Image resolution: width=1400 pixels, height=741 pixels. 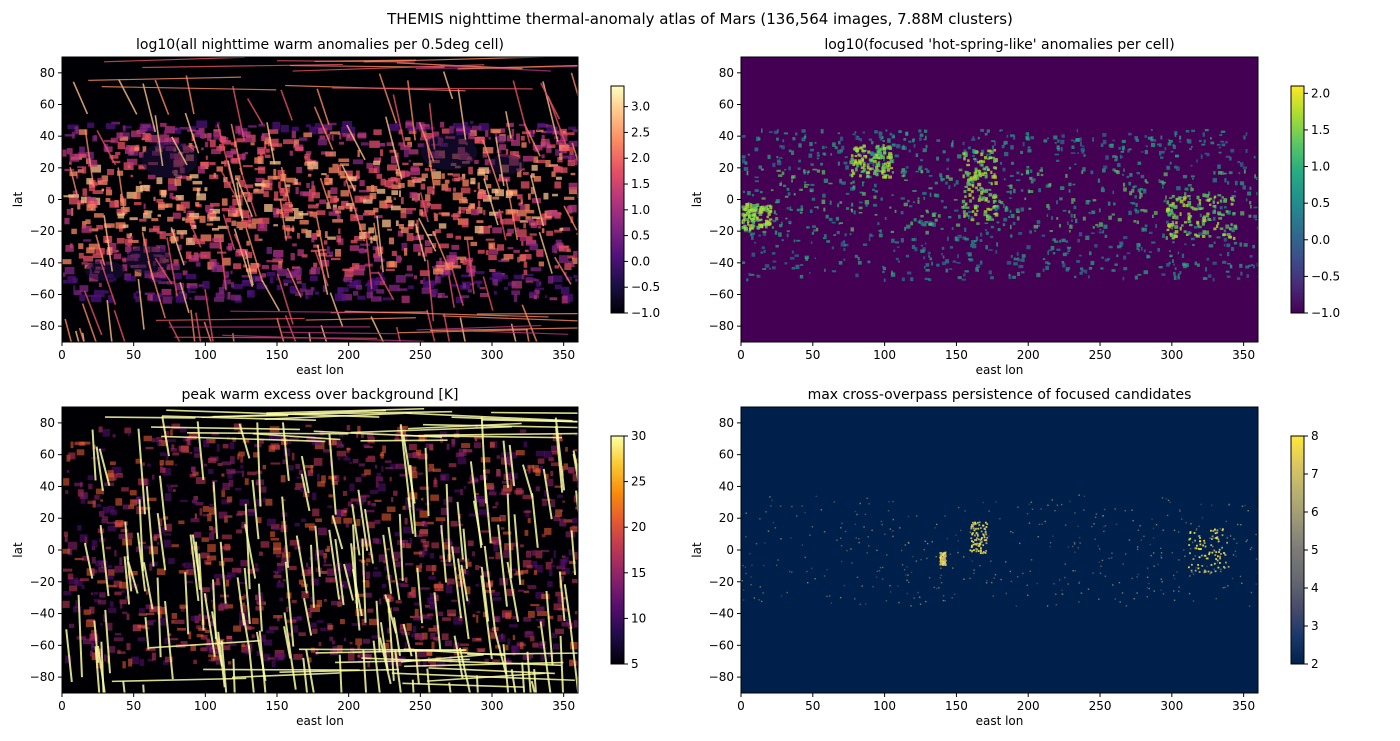 What do you see at coordinates (638, 573) in the screenshot?
I see `colorbar-tick-label: 15` at bounding box center [638, 573].